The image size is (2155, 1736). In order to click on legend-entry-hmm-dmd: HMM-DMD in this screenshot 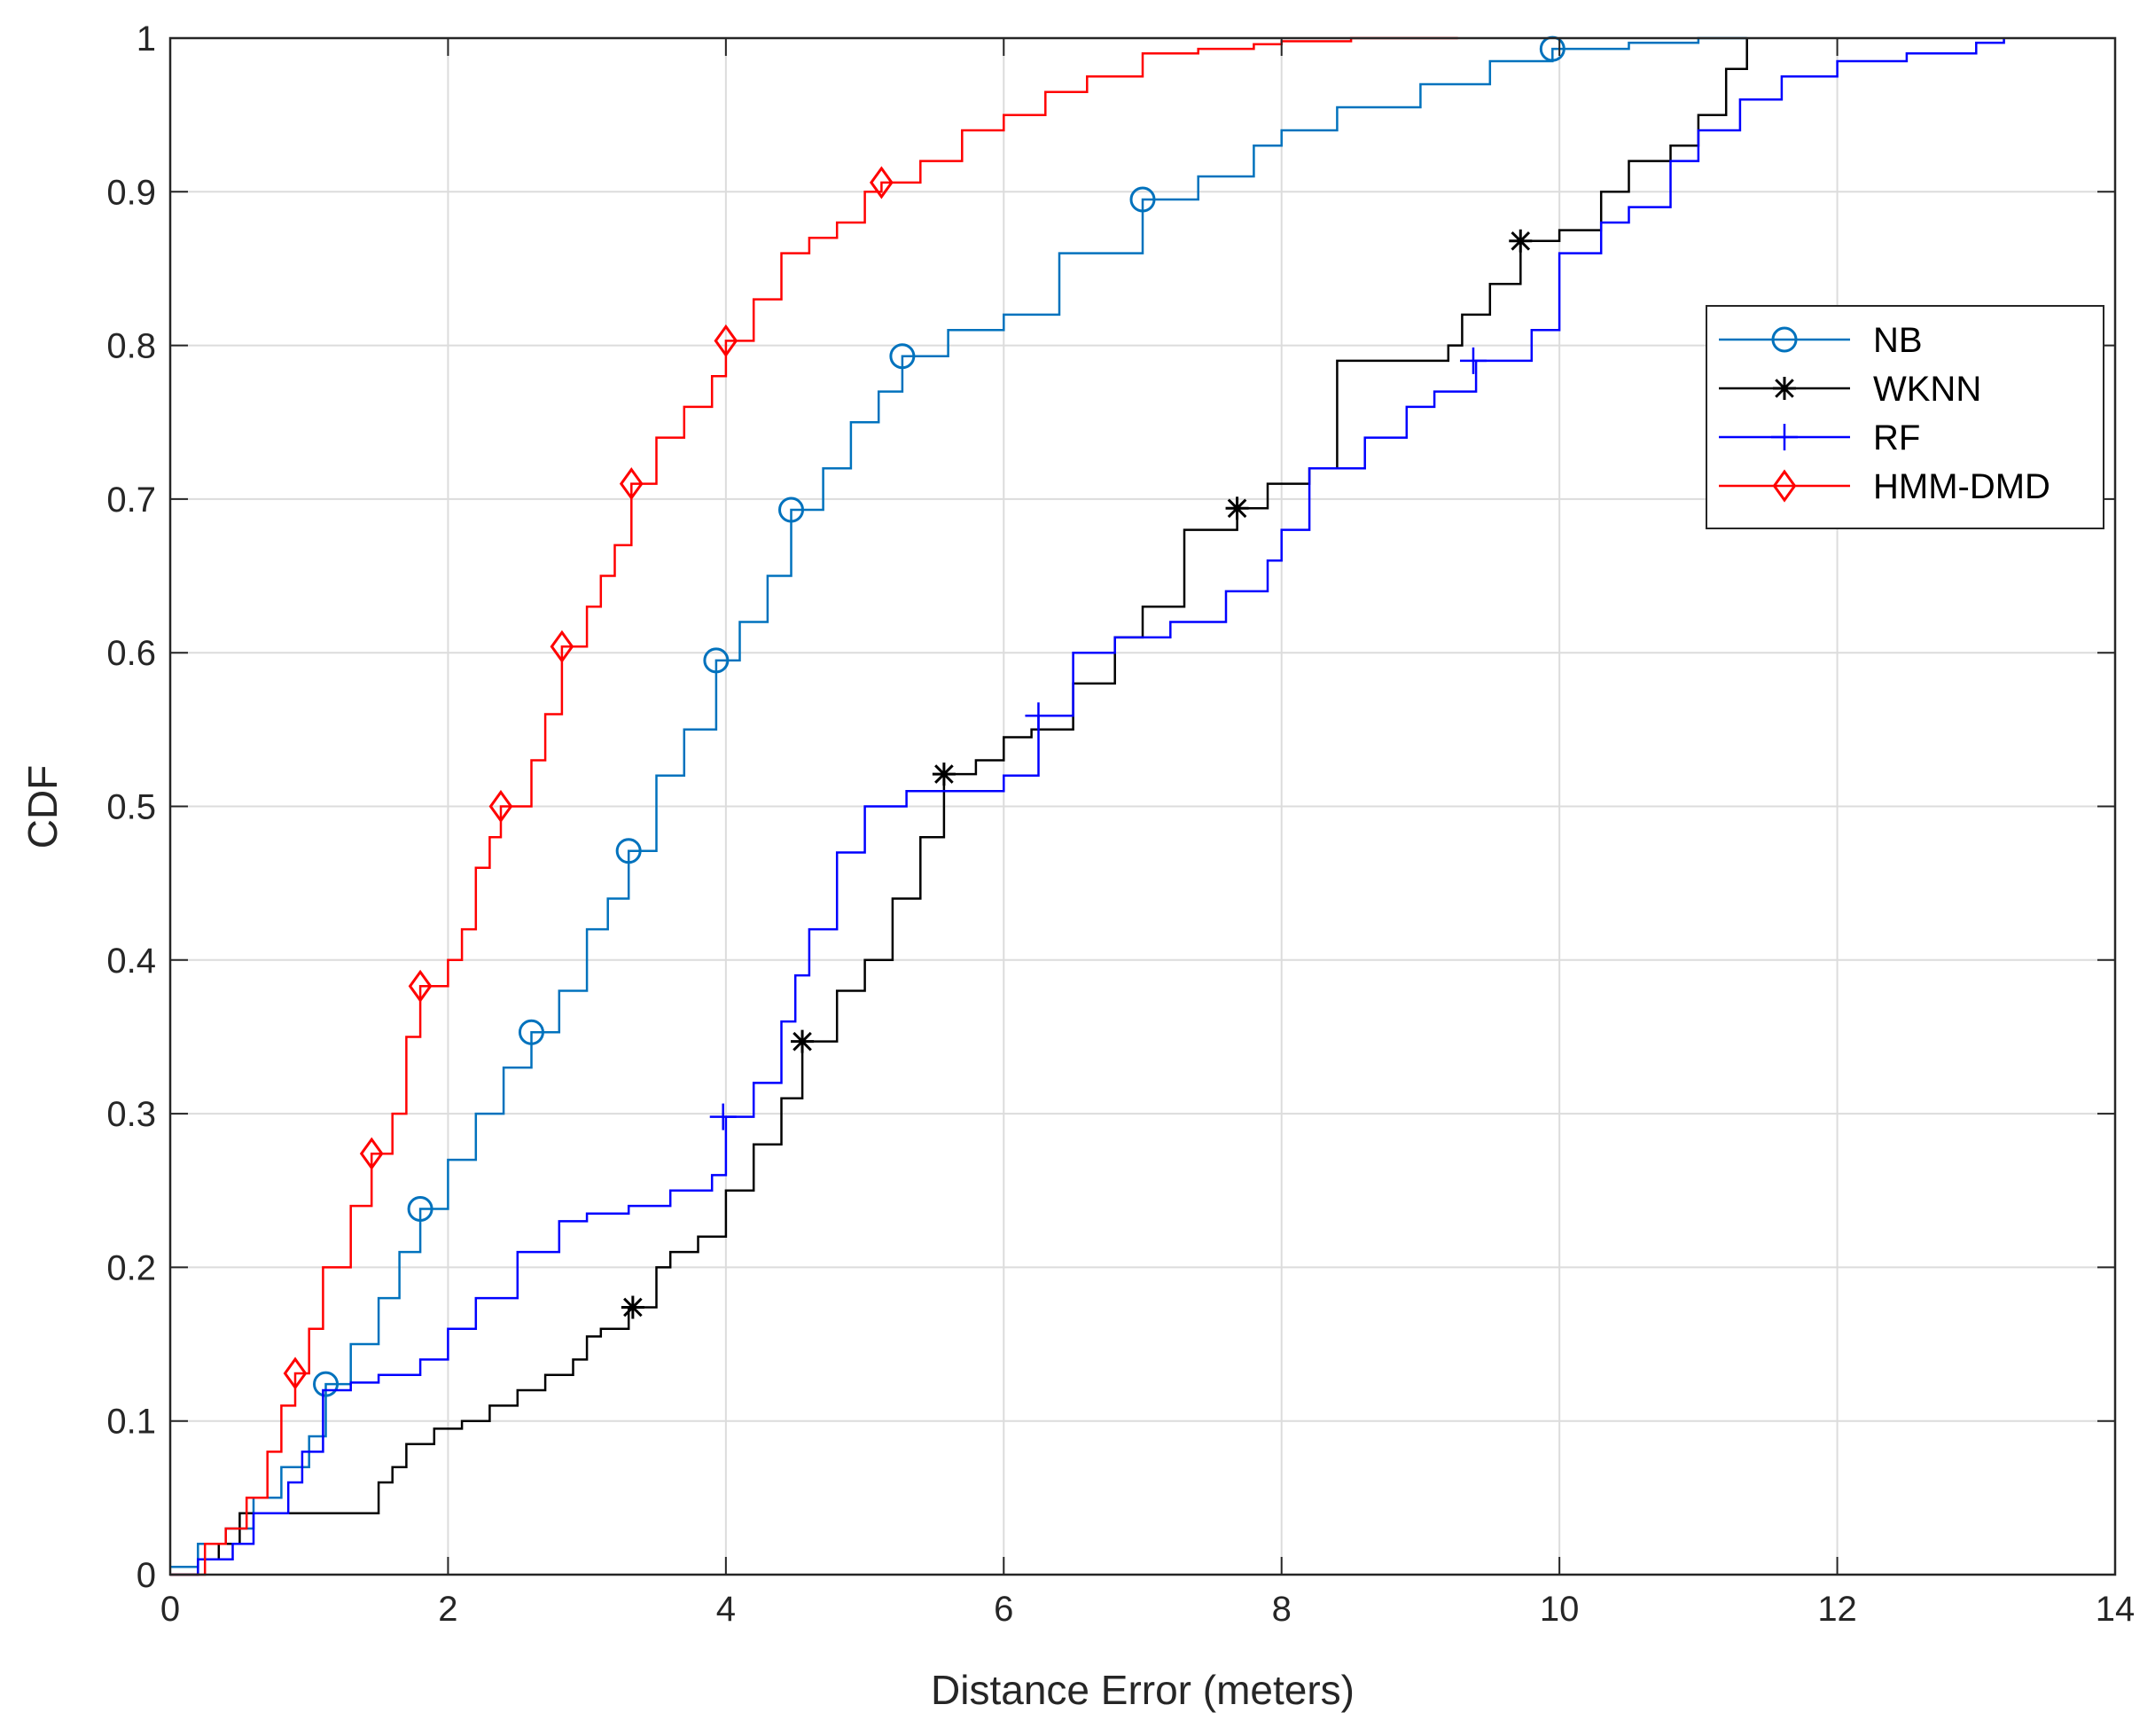, I will do `click(1884, 486)`.